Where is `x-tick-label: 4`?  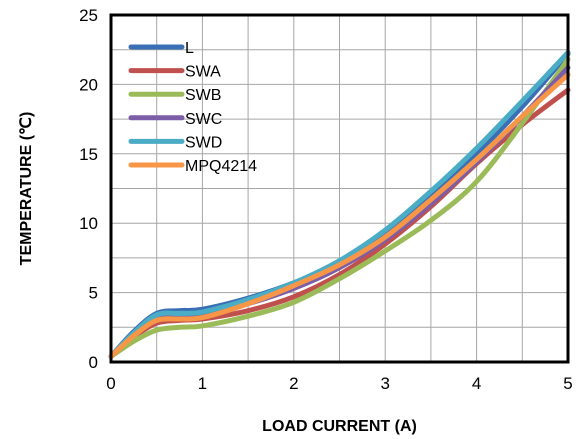 x-tick-label: 4 is located at coordinates (476, 383).